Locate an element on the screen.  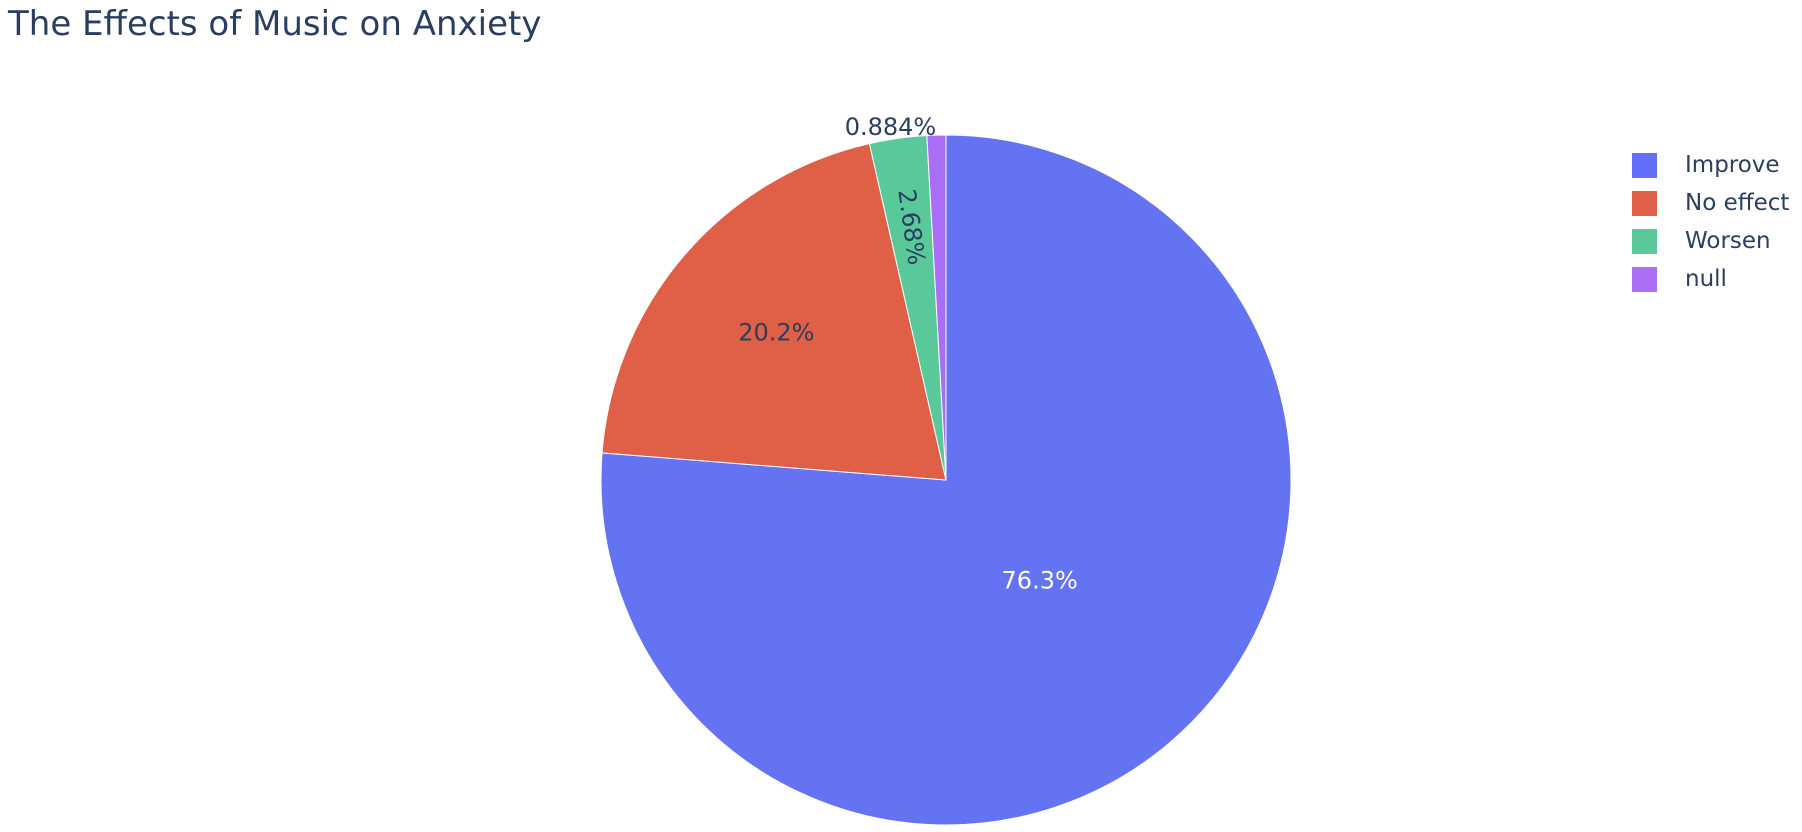
legend-swatch-null is located at coordinates (1644, 279).